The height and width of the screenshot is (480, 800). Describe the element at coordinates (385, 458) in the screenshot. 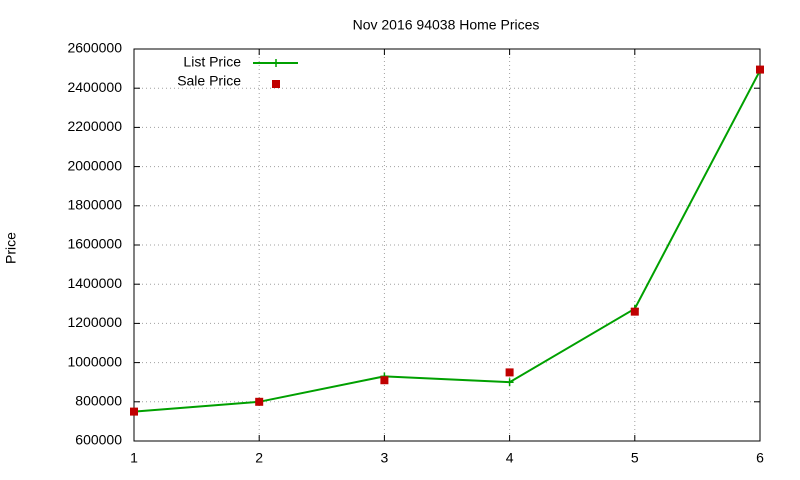

I see `x-tick-label: 3` at that location.